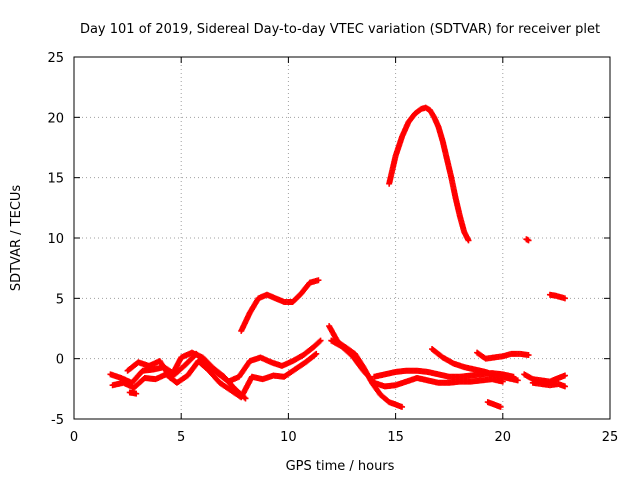 This screenshot has width=640, height=480. I want to click on series-arc-big, so click(429, 174).